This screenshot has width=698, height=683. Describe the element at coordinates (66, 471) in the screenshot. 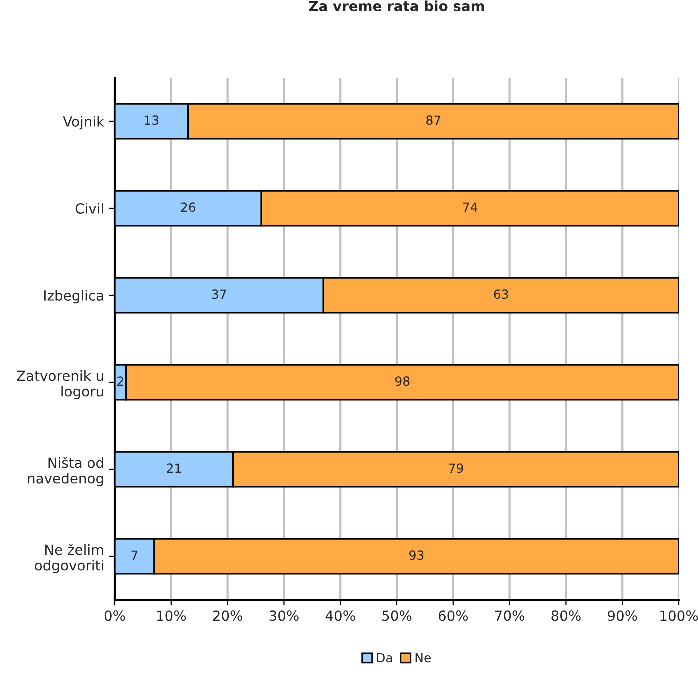

I see `y-tick-label: Ništa od navedenog` at that location.